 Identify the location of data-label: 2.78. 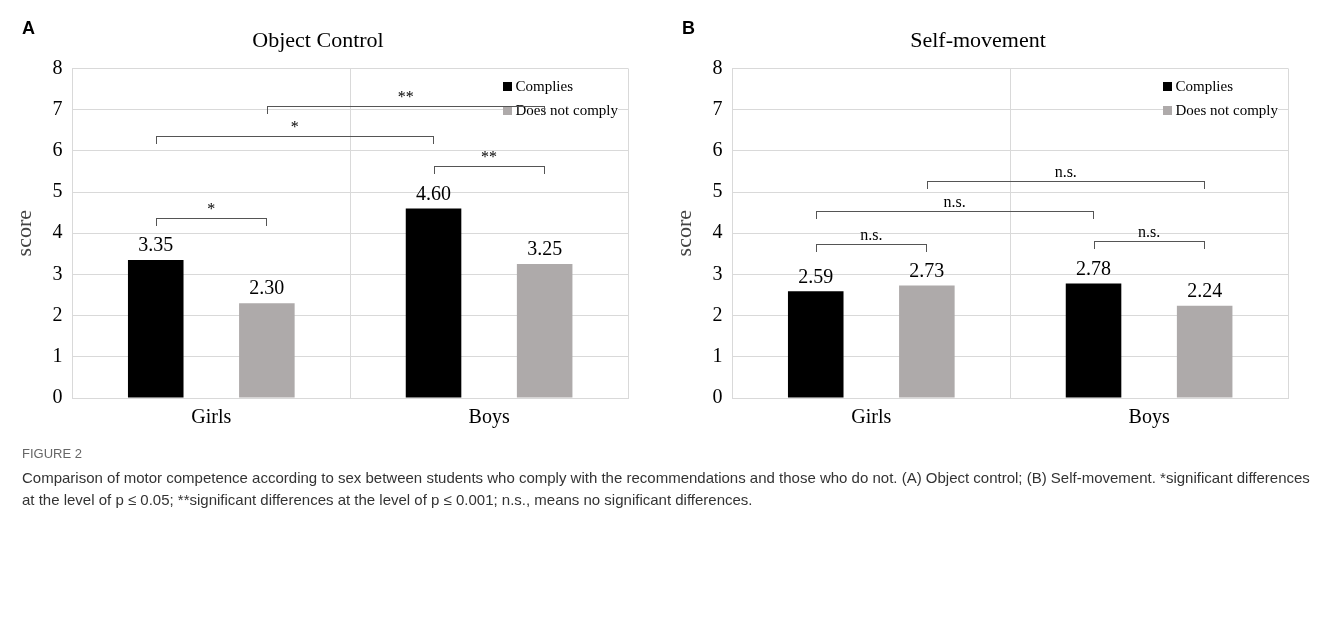
(1094, 267).